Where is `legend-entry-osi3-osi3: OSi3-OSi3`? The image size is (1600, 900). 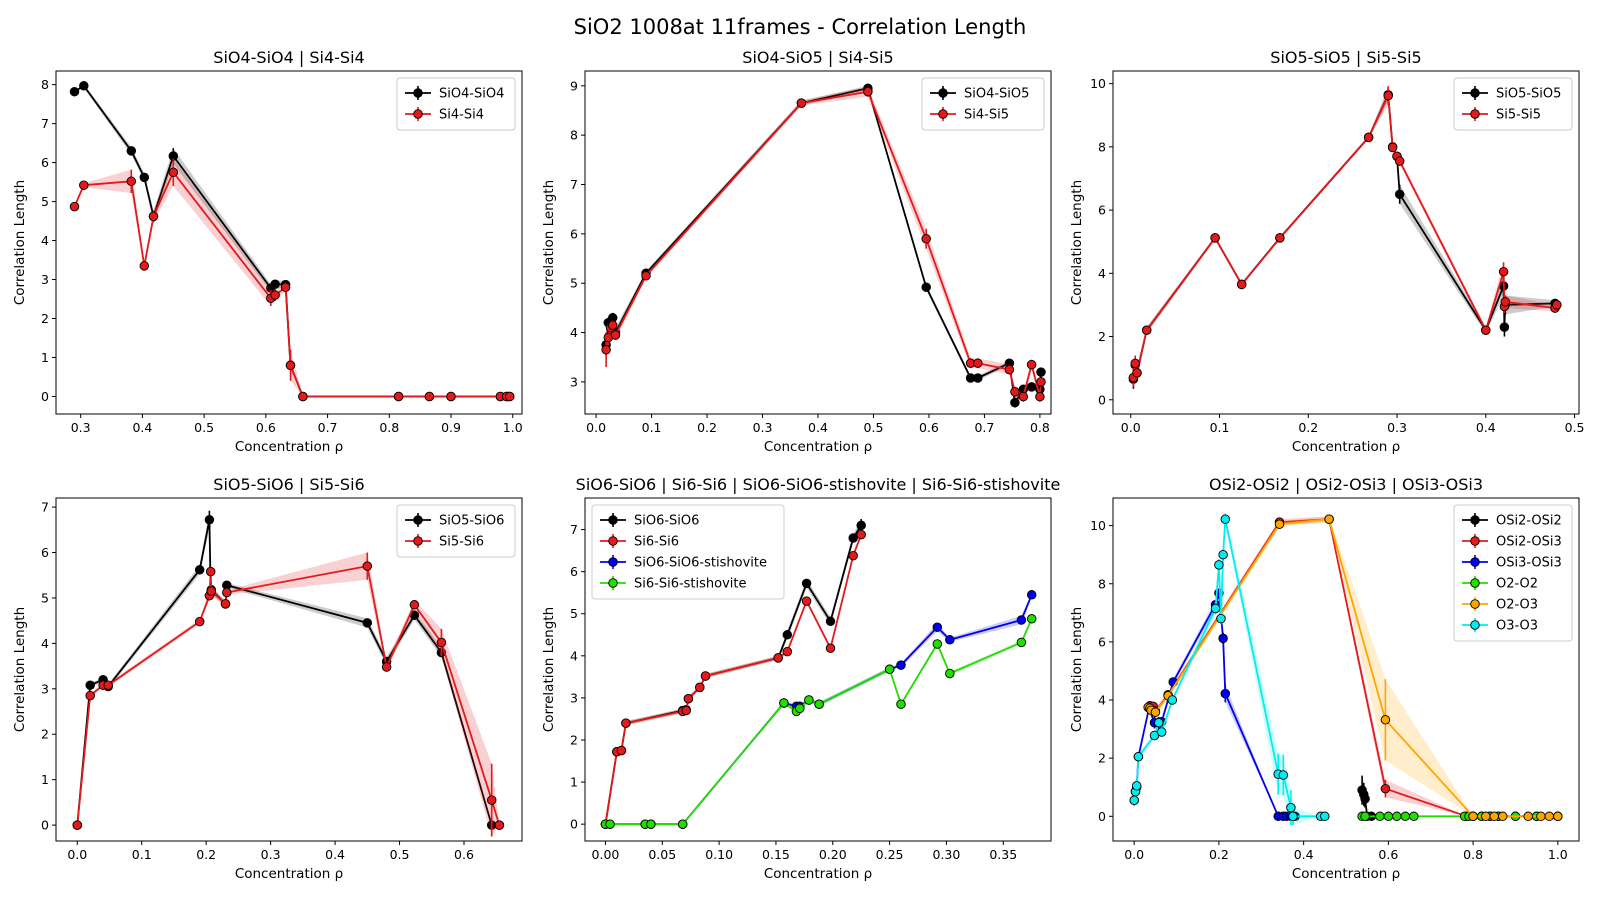
legend-entry-osi3-osi3: OSi3-OSi3 is located at coordinates (1512, 563).